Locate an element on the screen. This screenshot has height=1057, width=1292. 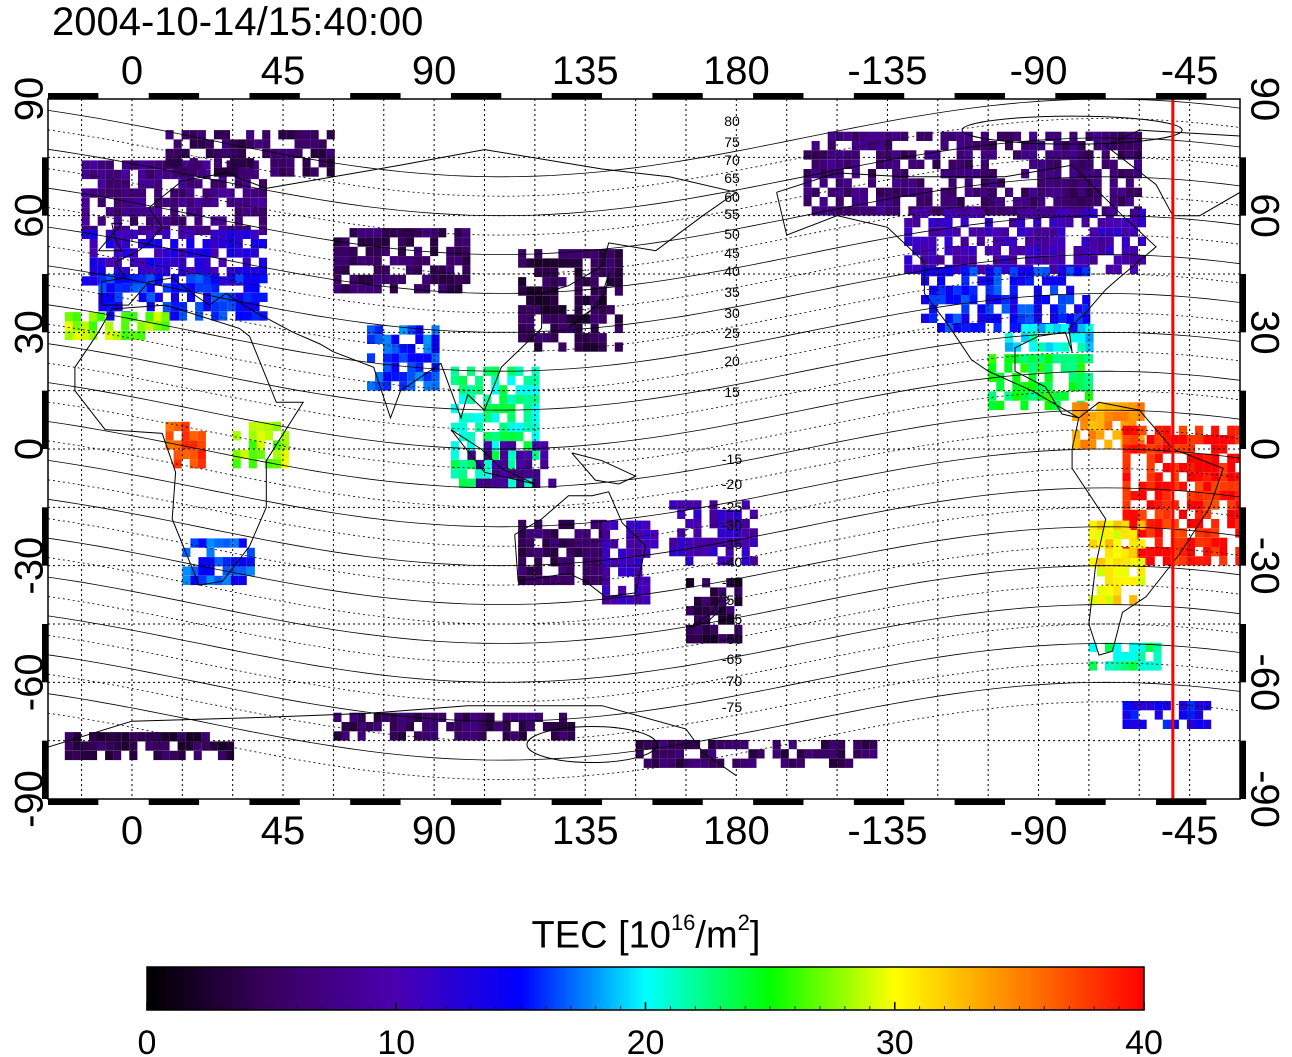
right-lat-label: -90 is located at coordinates (1264, 799).